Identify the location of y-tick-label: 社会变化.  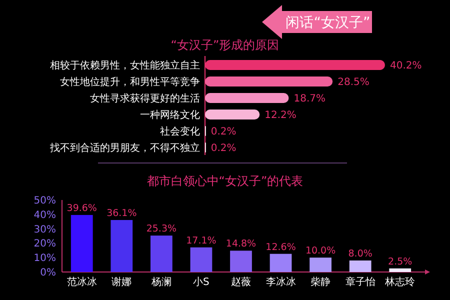
(180, 132).